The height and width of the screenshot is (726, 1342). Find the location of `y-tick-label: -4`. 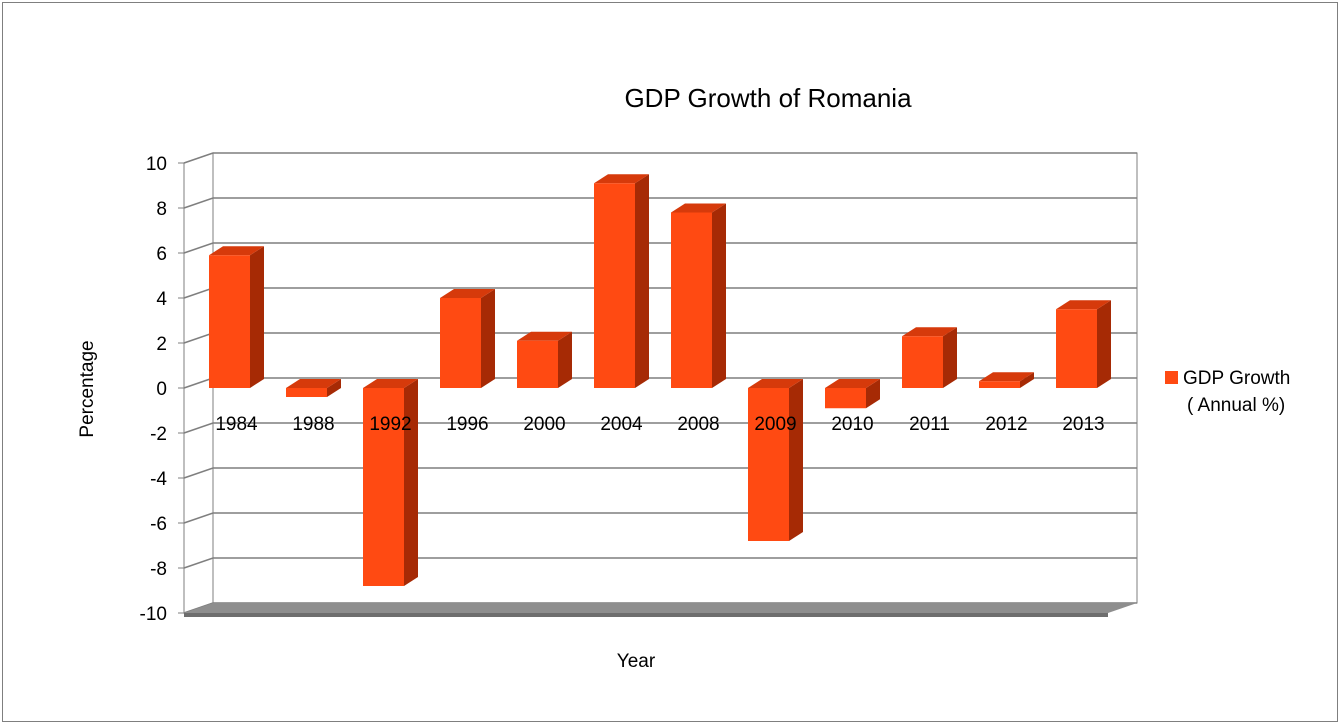

y-tick-label: -4 is located at coordinates (158, 479).